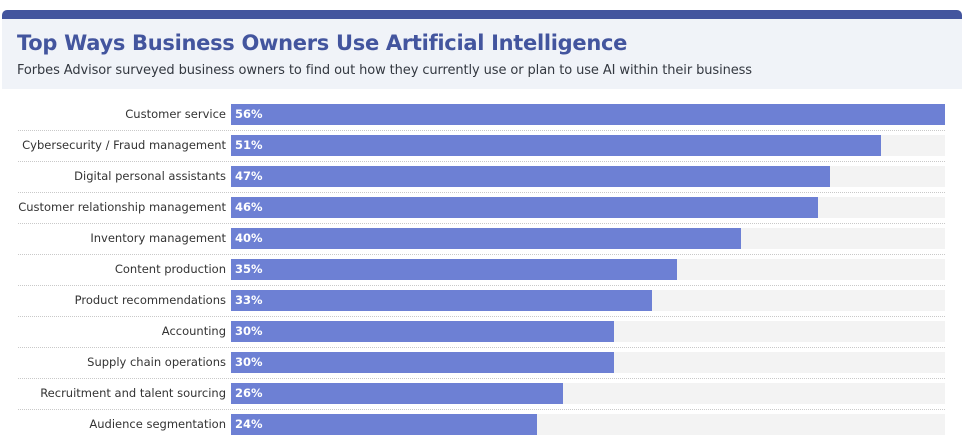 The image size is (970, 445). I want to click on chart-row: Inventory management 40%, so click(481, 243).